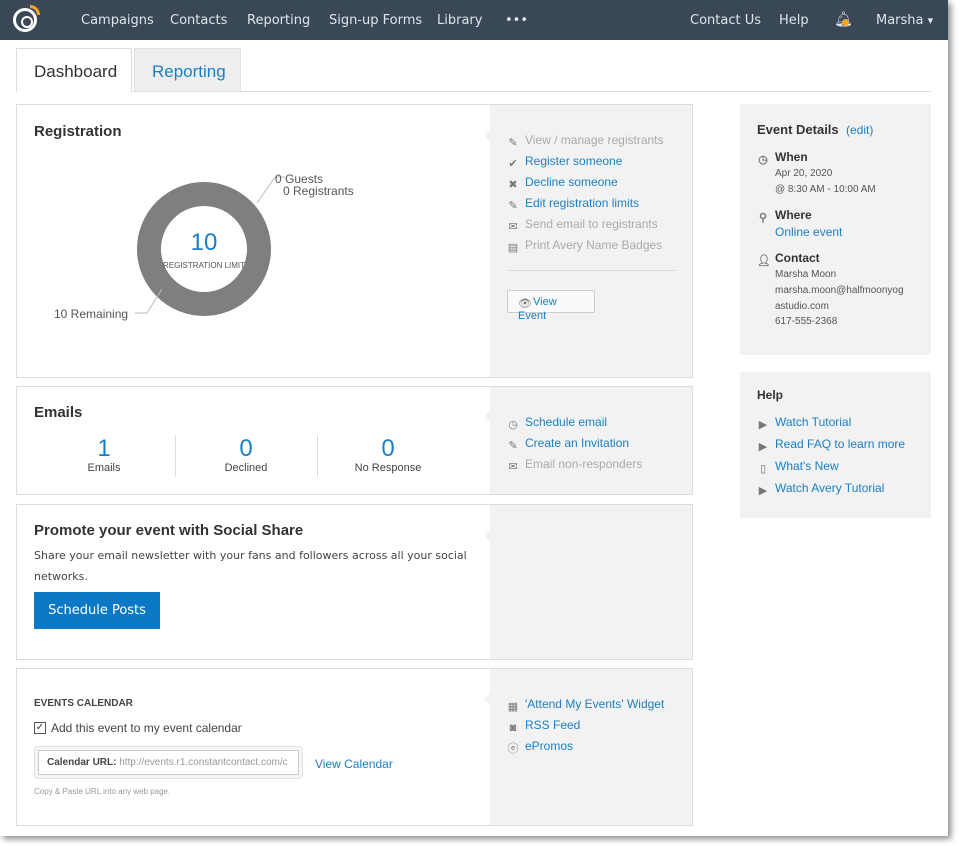 Image resolution: width=960 pixels, height=846 pixels. Describe the element at coordinates (354, 764) in the screenshot. I see `view-calendar-link: View Calendar` at that location.